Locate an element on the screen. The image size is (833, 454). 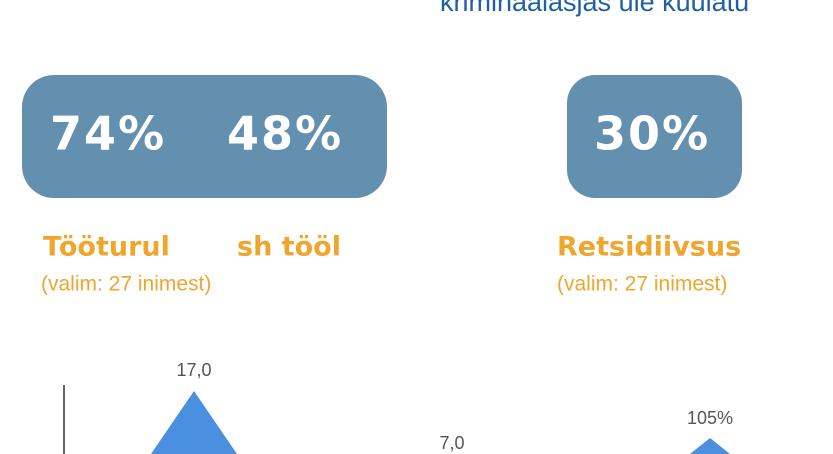
chart-label: 105% is located at coordinates (710, 418).